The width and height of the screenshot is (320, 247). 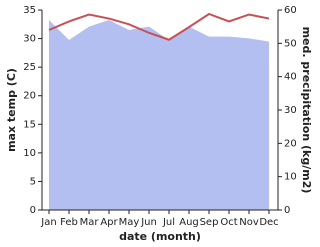 What do you see at coordinates (287, 210) in the screenshot?
I see `y2-tick-label: 0` at bounding box center [287, 210].